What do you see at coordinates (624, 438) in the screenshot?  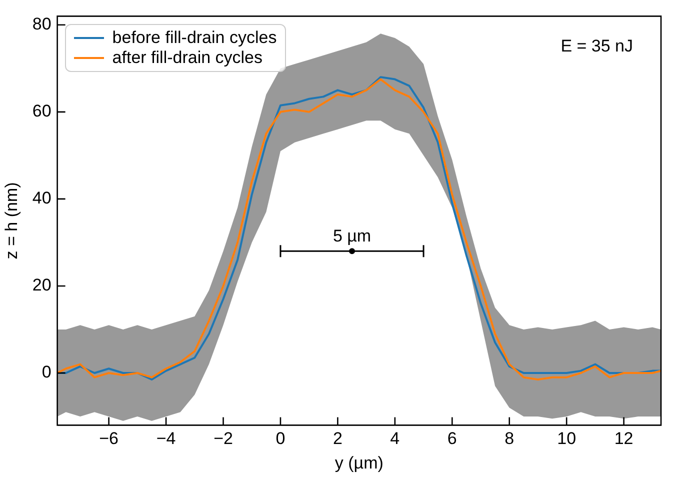 I see `x-tick-label: 12` at bounding box center [624, 438].